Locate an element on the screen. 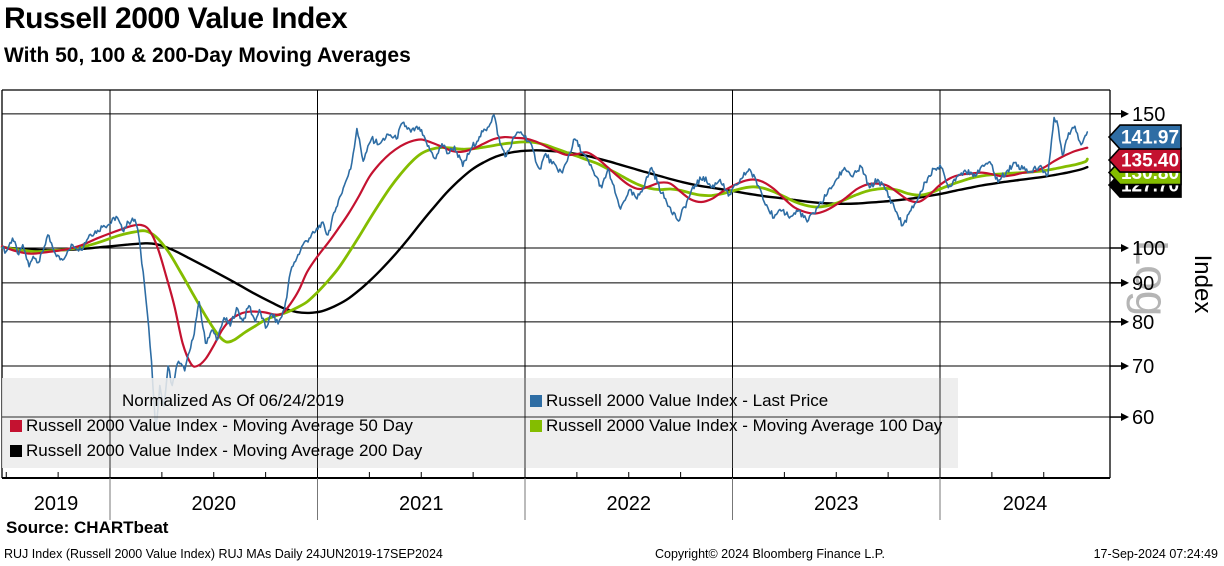 This screenshot has height=566, width=1224. grid-over-legend is located at coordinates (480, 423).